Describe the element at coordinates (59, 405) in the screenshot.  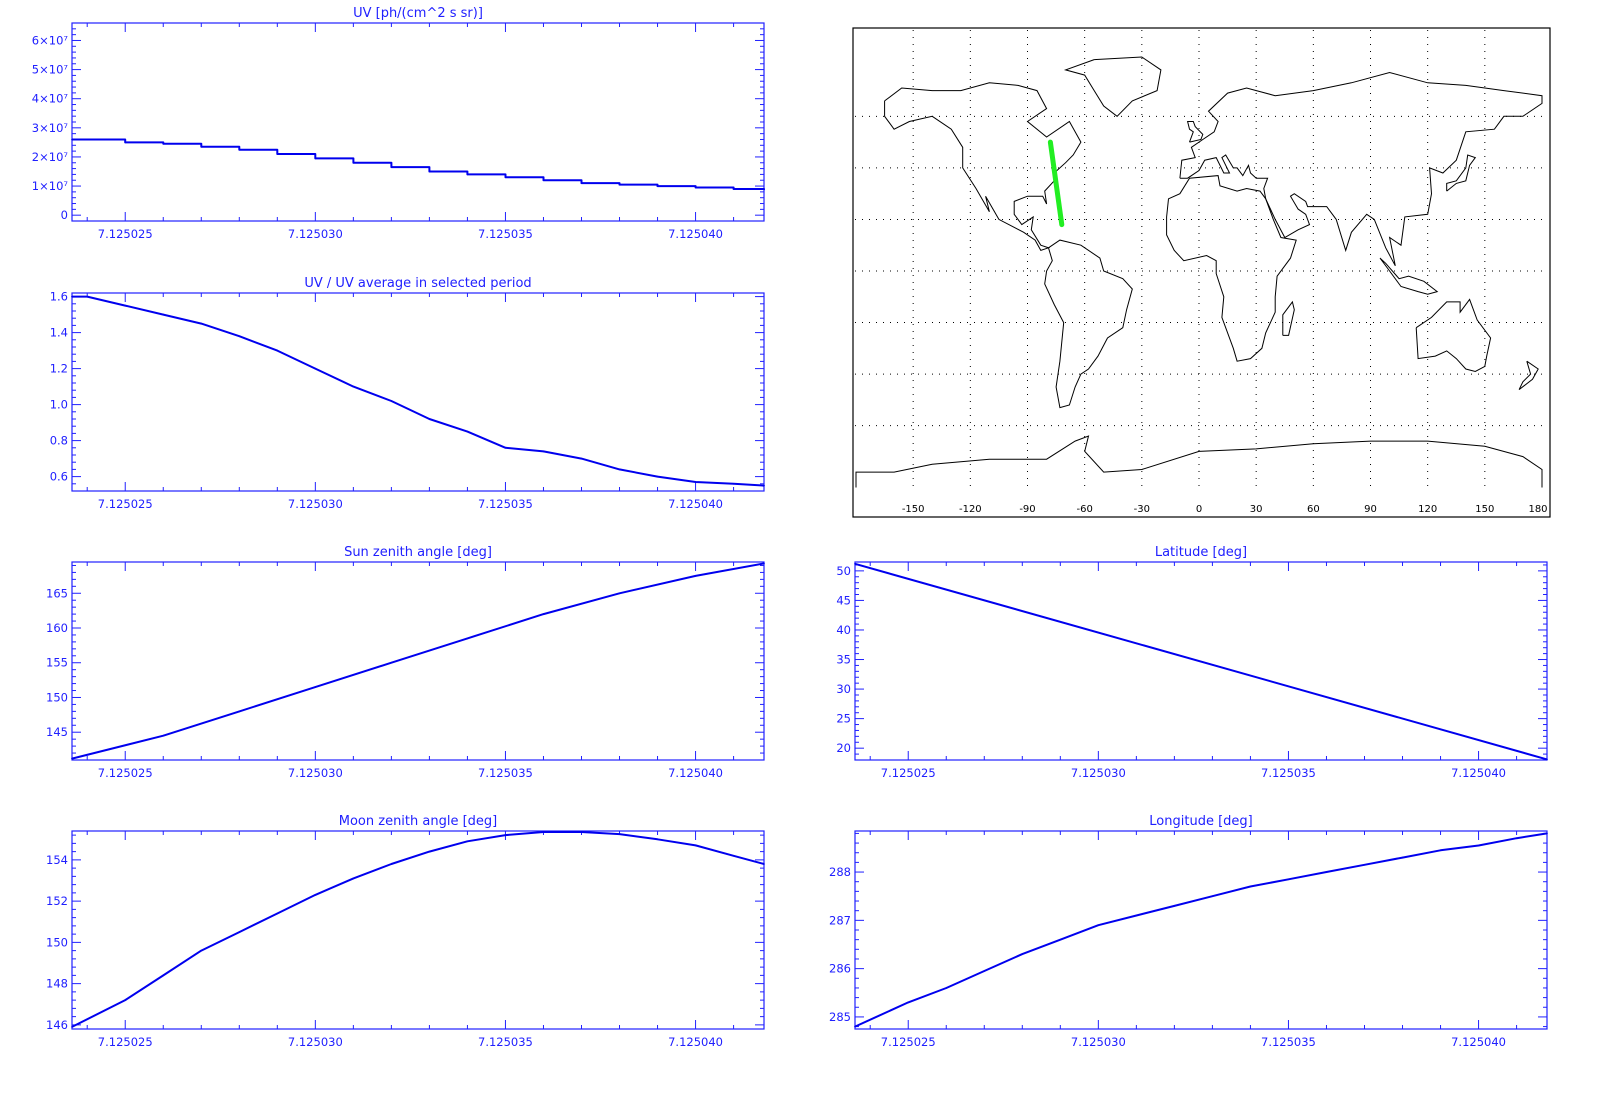
I see `y-tick-label: 1.0` at that location.